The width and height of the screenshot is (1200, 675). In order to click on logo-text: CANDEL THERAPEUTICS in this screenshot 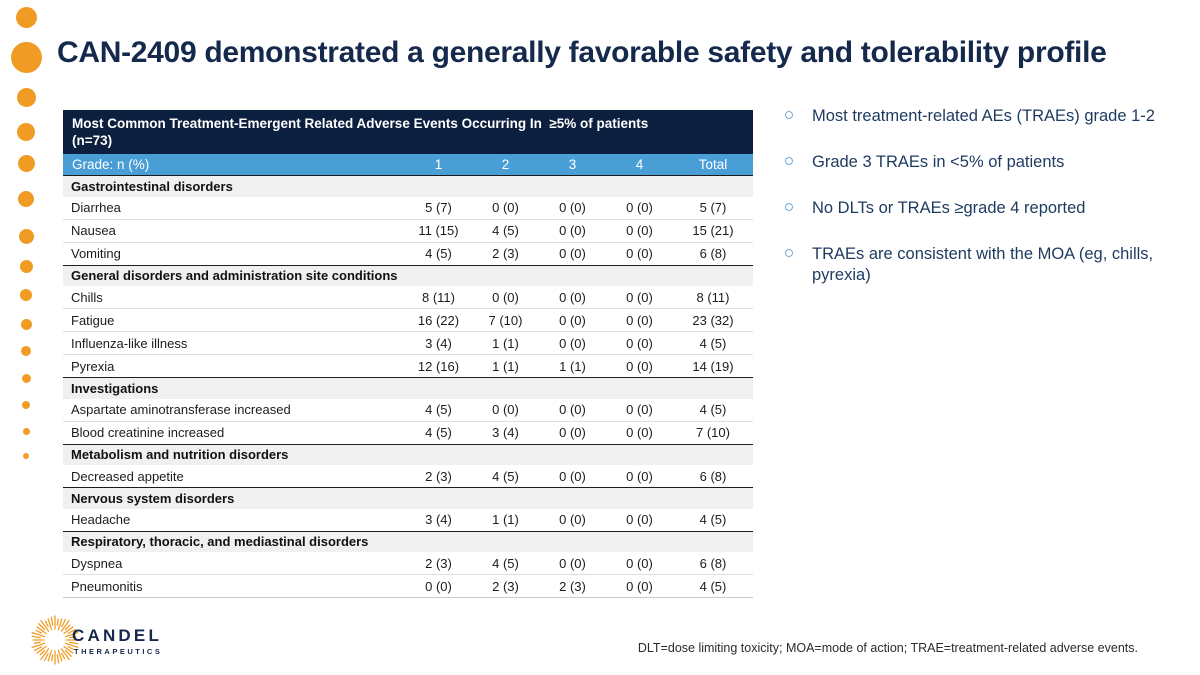, I will do `click(117, 642)`.